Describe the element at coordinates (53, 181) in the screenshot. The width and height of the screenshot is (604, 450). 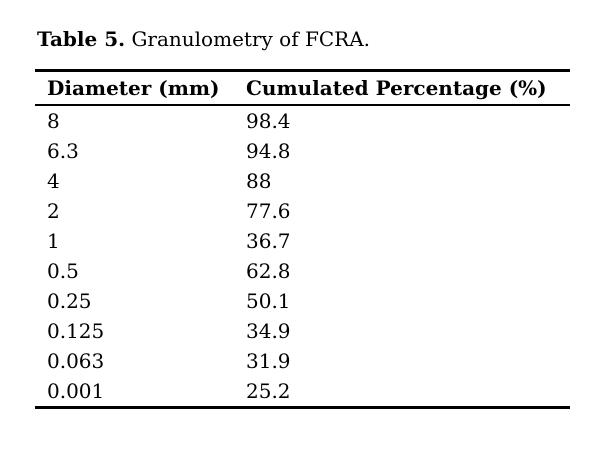
I see `diameter-cell: 4` at that location.